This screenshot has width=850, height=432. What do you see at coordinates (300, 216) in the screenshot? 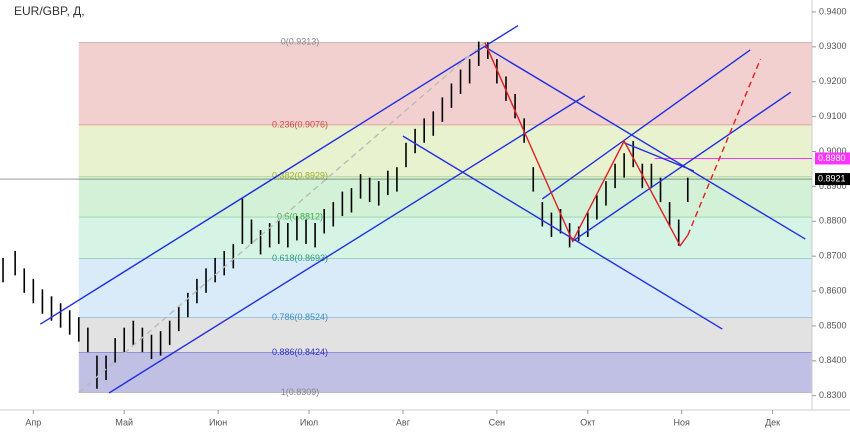
I see `fib-label: 0.5(0.8812)` at bounding box center [300, 216].